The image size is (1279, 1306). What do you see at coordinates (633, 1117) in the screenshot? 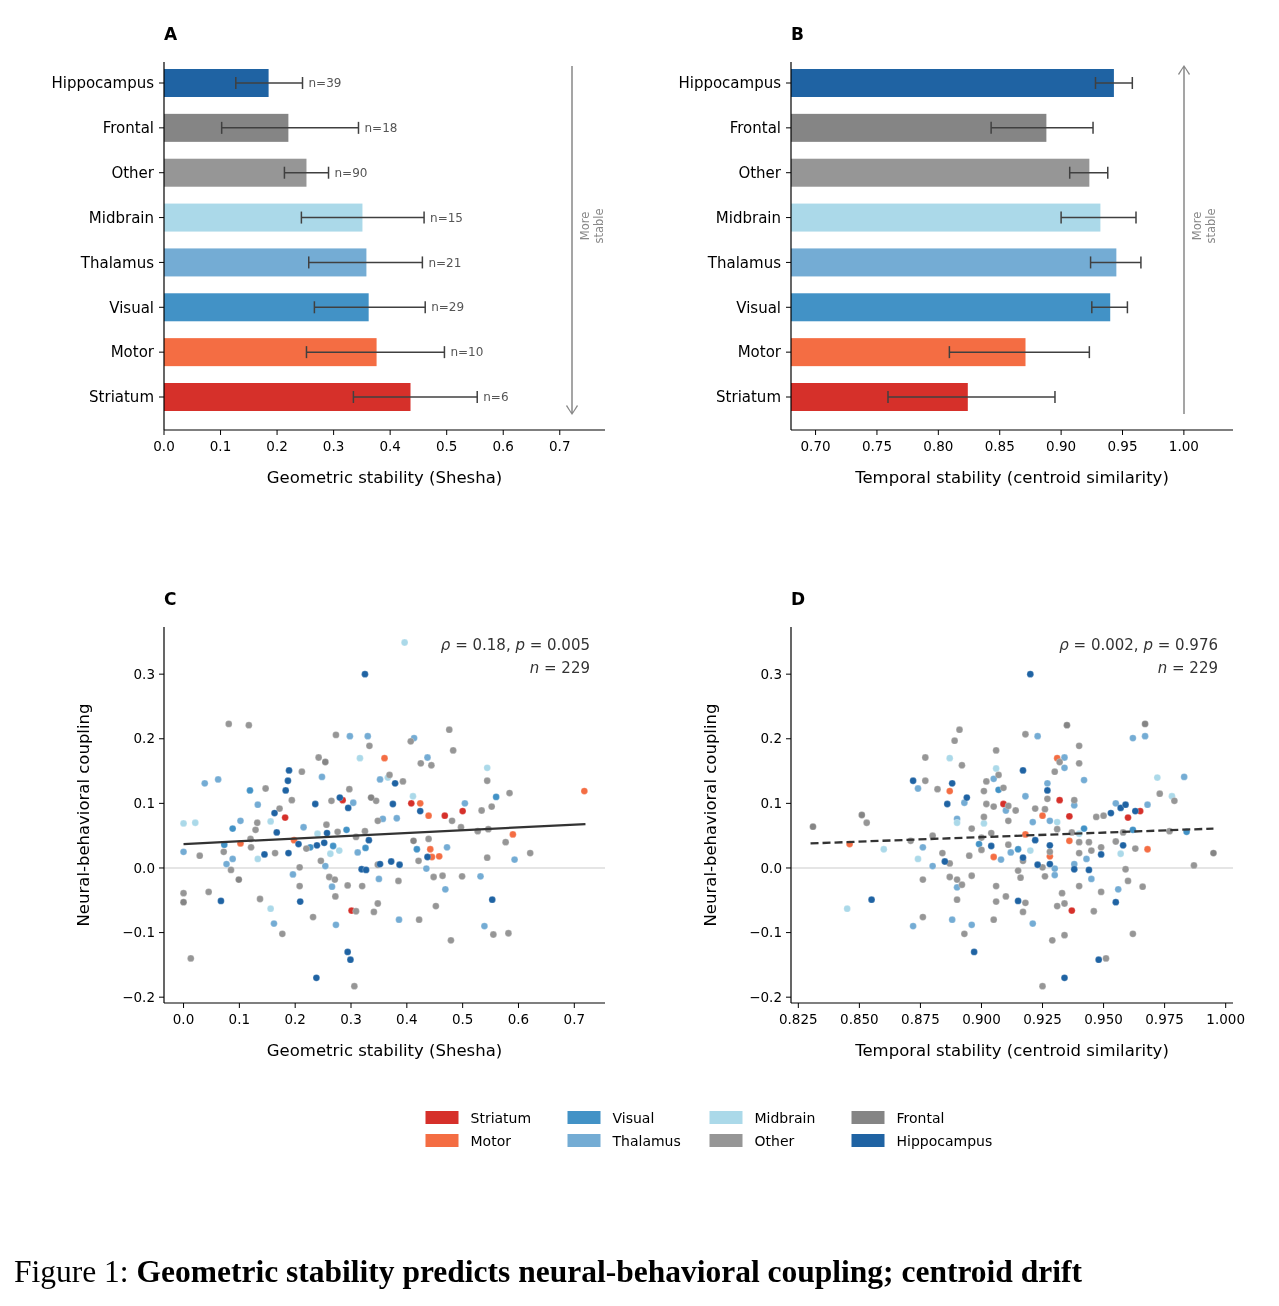
I see `legend-label: Visual` at bounding box center [633, 1117].